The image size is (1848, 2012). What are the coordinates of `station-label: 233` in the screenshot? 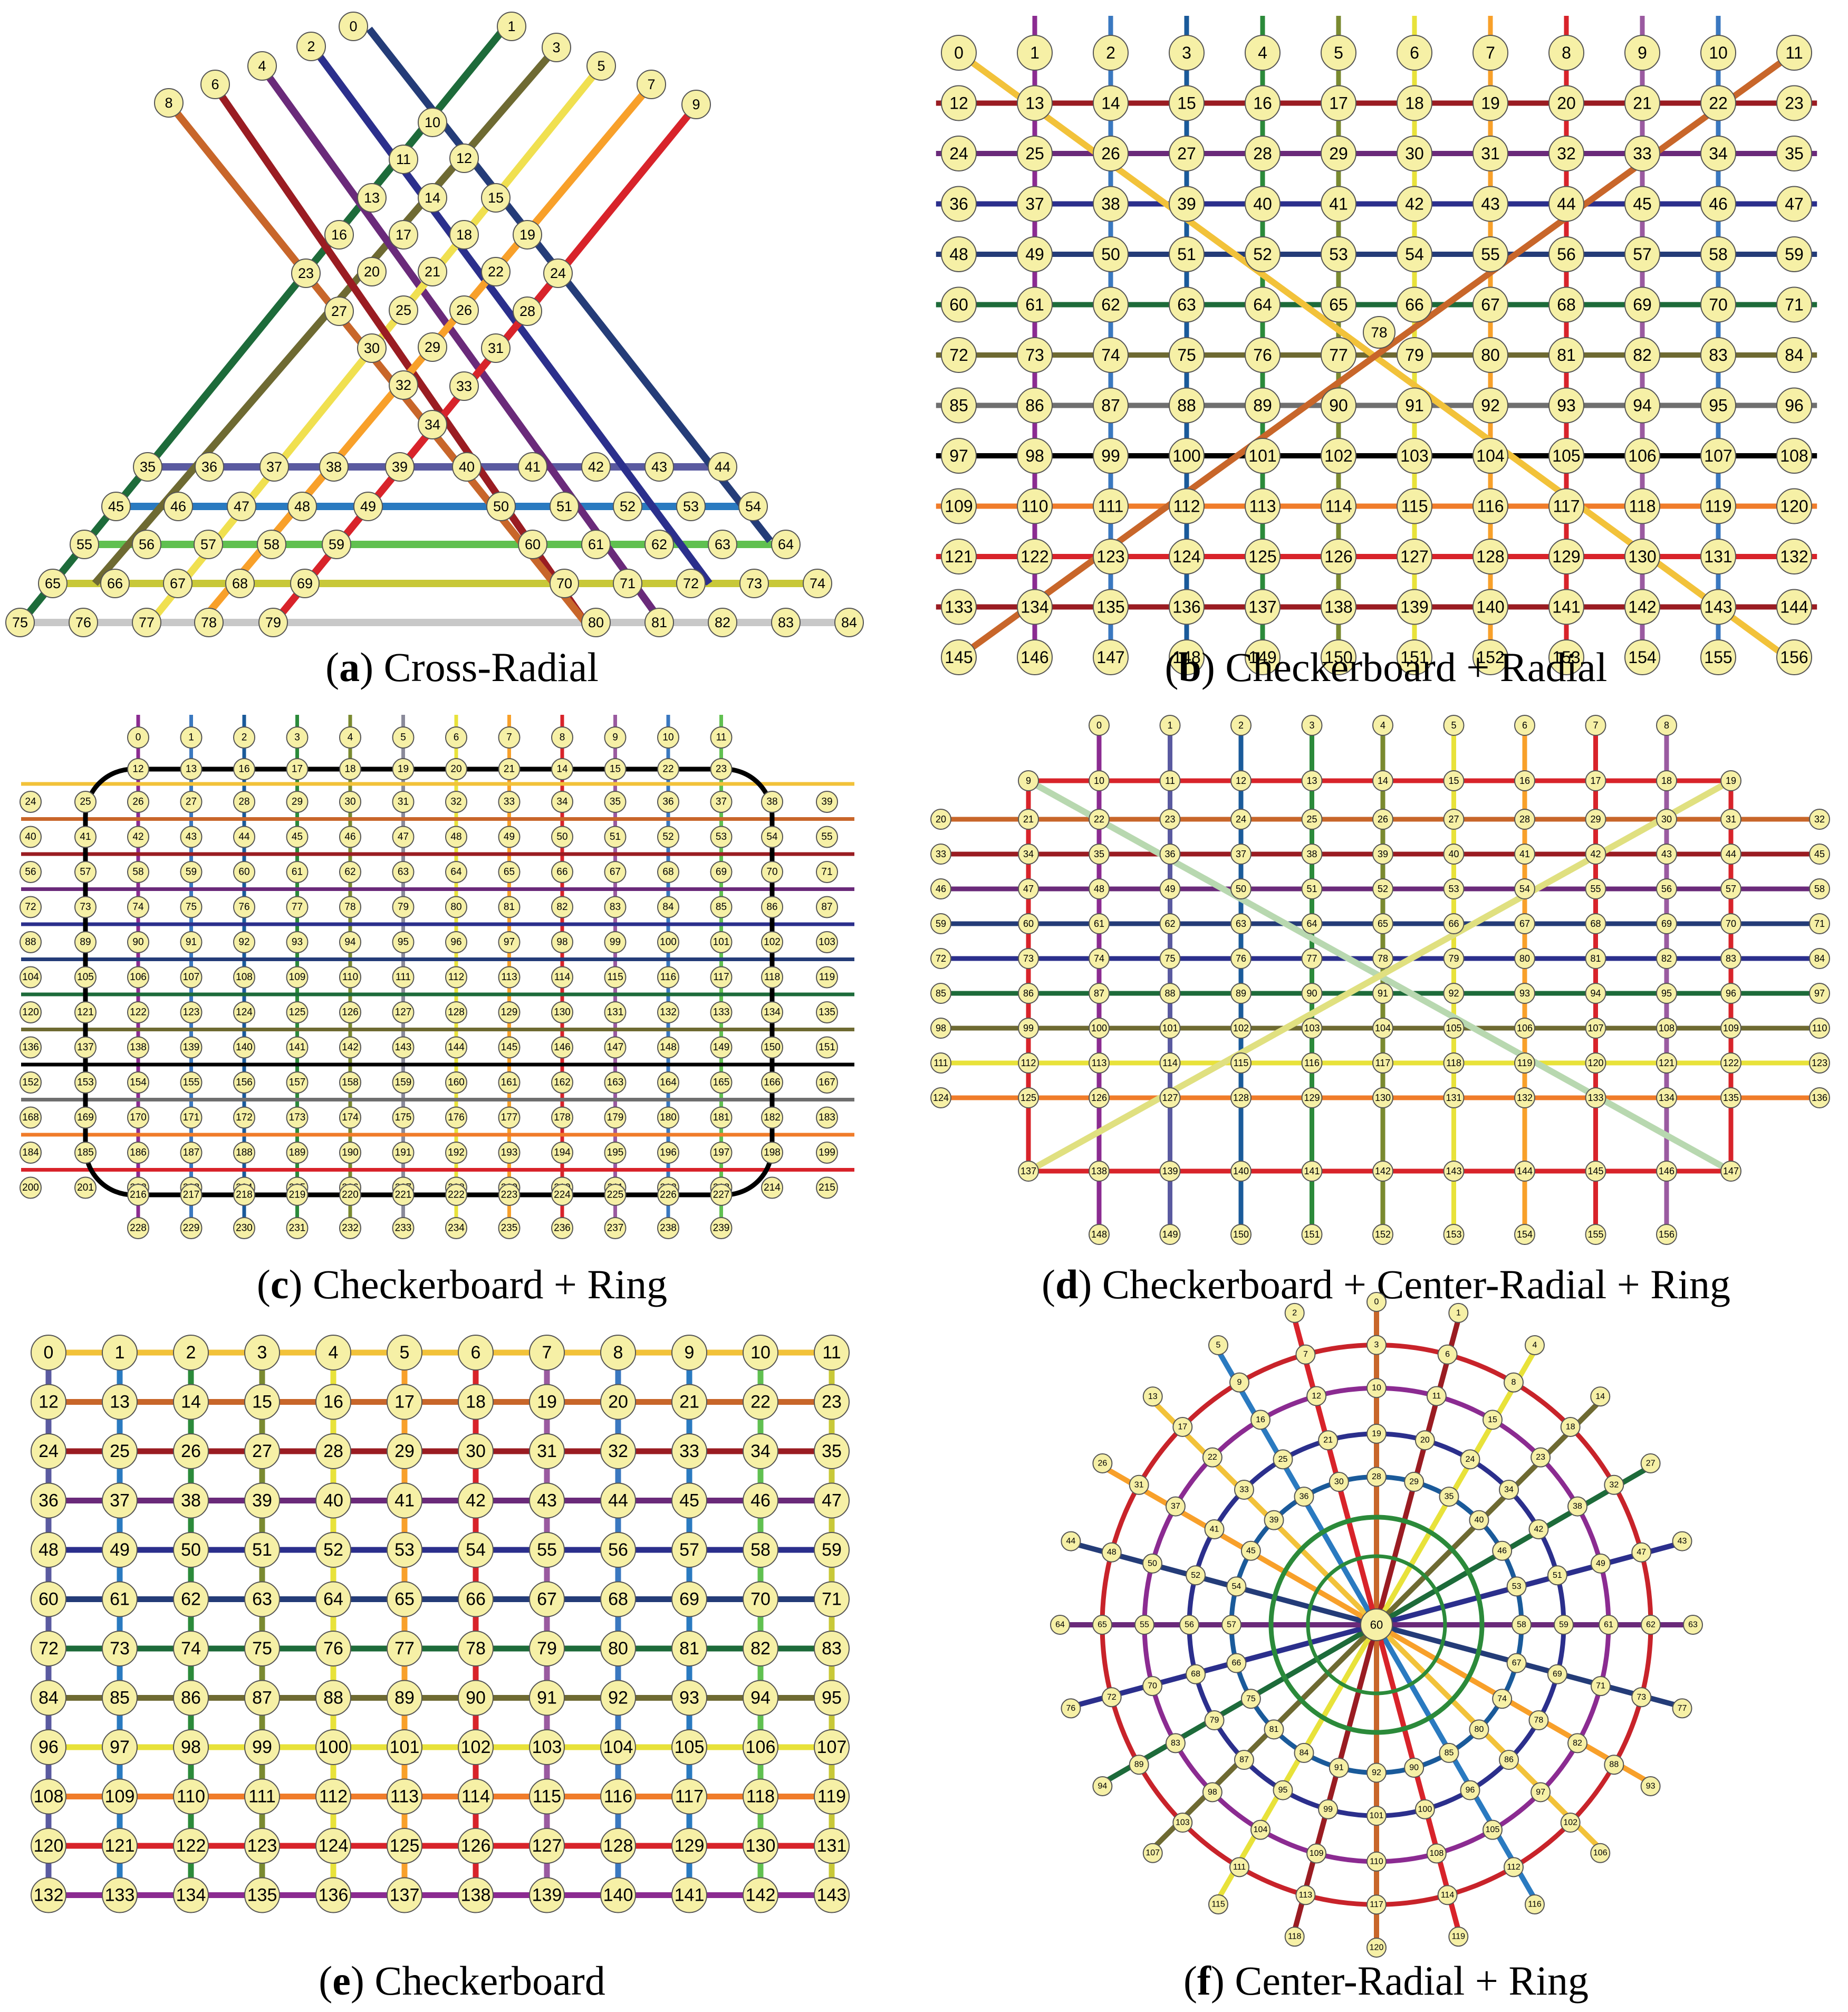 It's located at (403, 1228).